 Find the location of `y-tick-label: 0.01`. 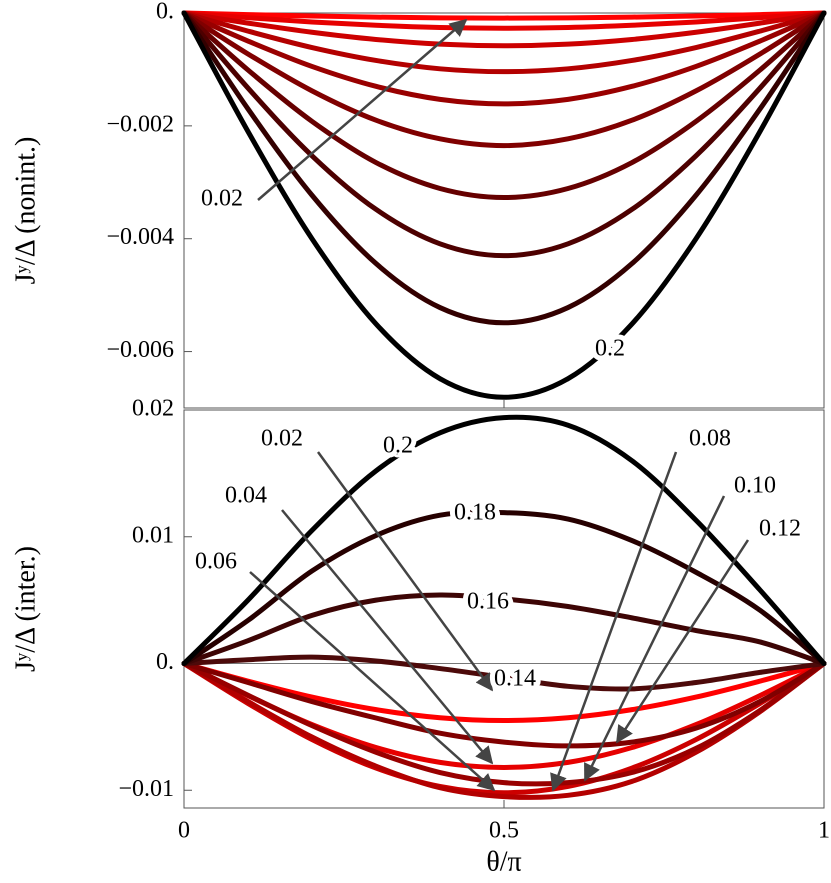

y-tick-label: 0.01 is located at coordinates (153, 535).